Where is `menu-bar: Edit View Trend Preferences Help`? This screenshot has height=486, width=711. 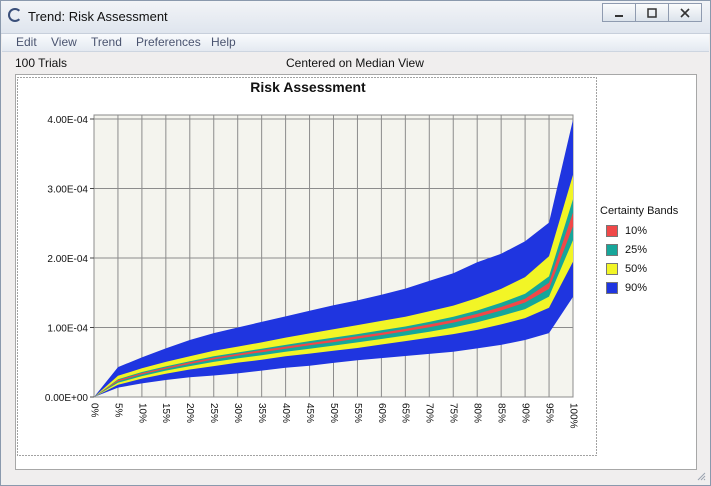 menu-bar: Edit View Trend Preferences Help is located at coordinates (355, 43).